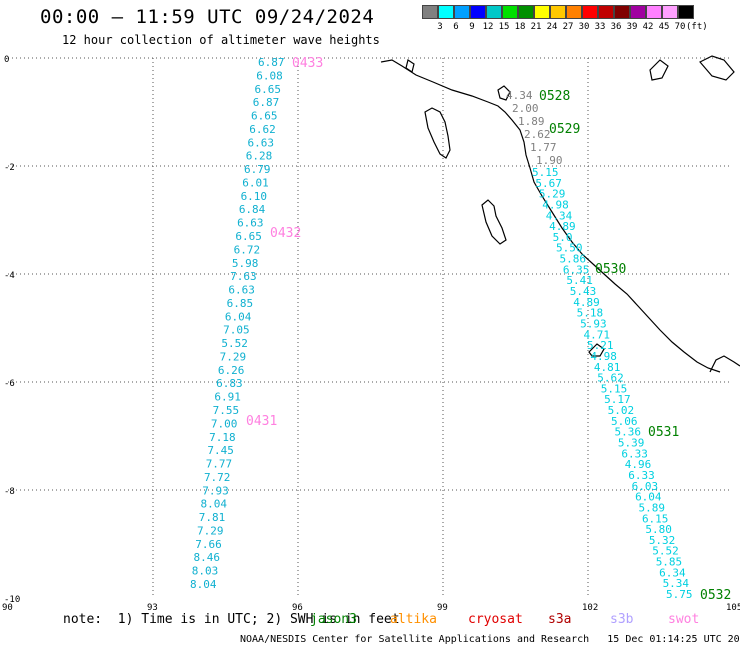 The width and height of the screenshot is (740, 650). I want to click on swh-value-east: 5.32, so click(662, 540).